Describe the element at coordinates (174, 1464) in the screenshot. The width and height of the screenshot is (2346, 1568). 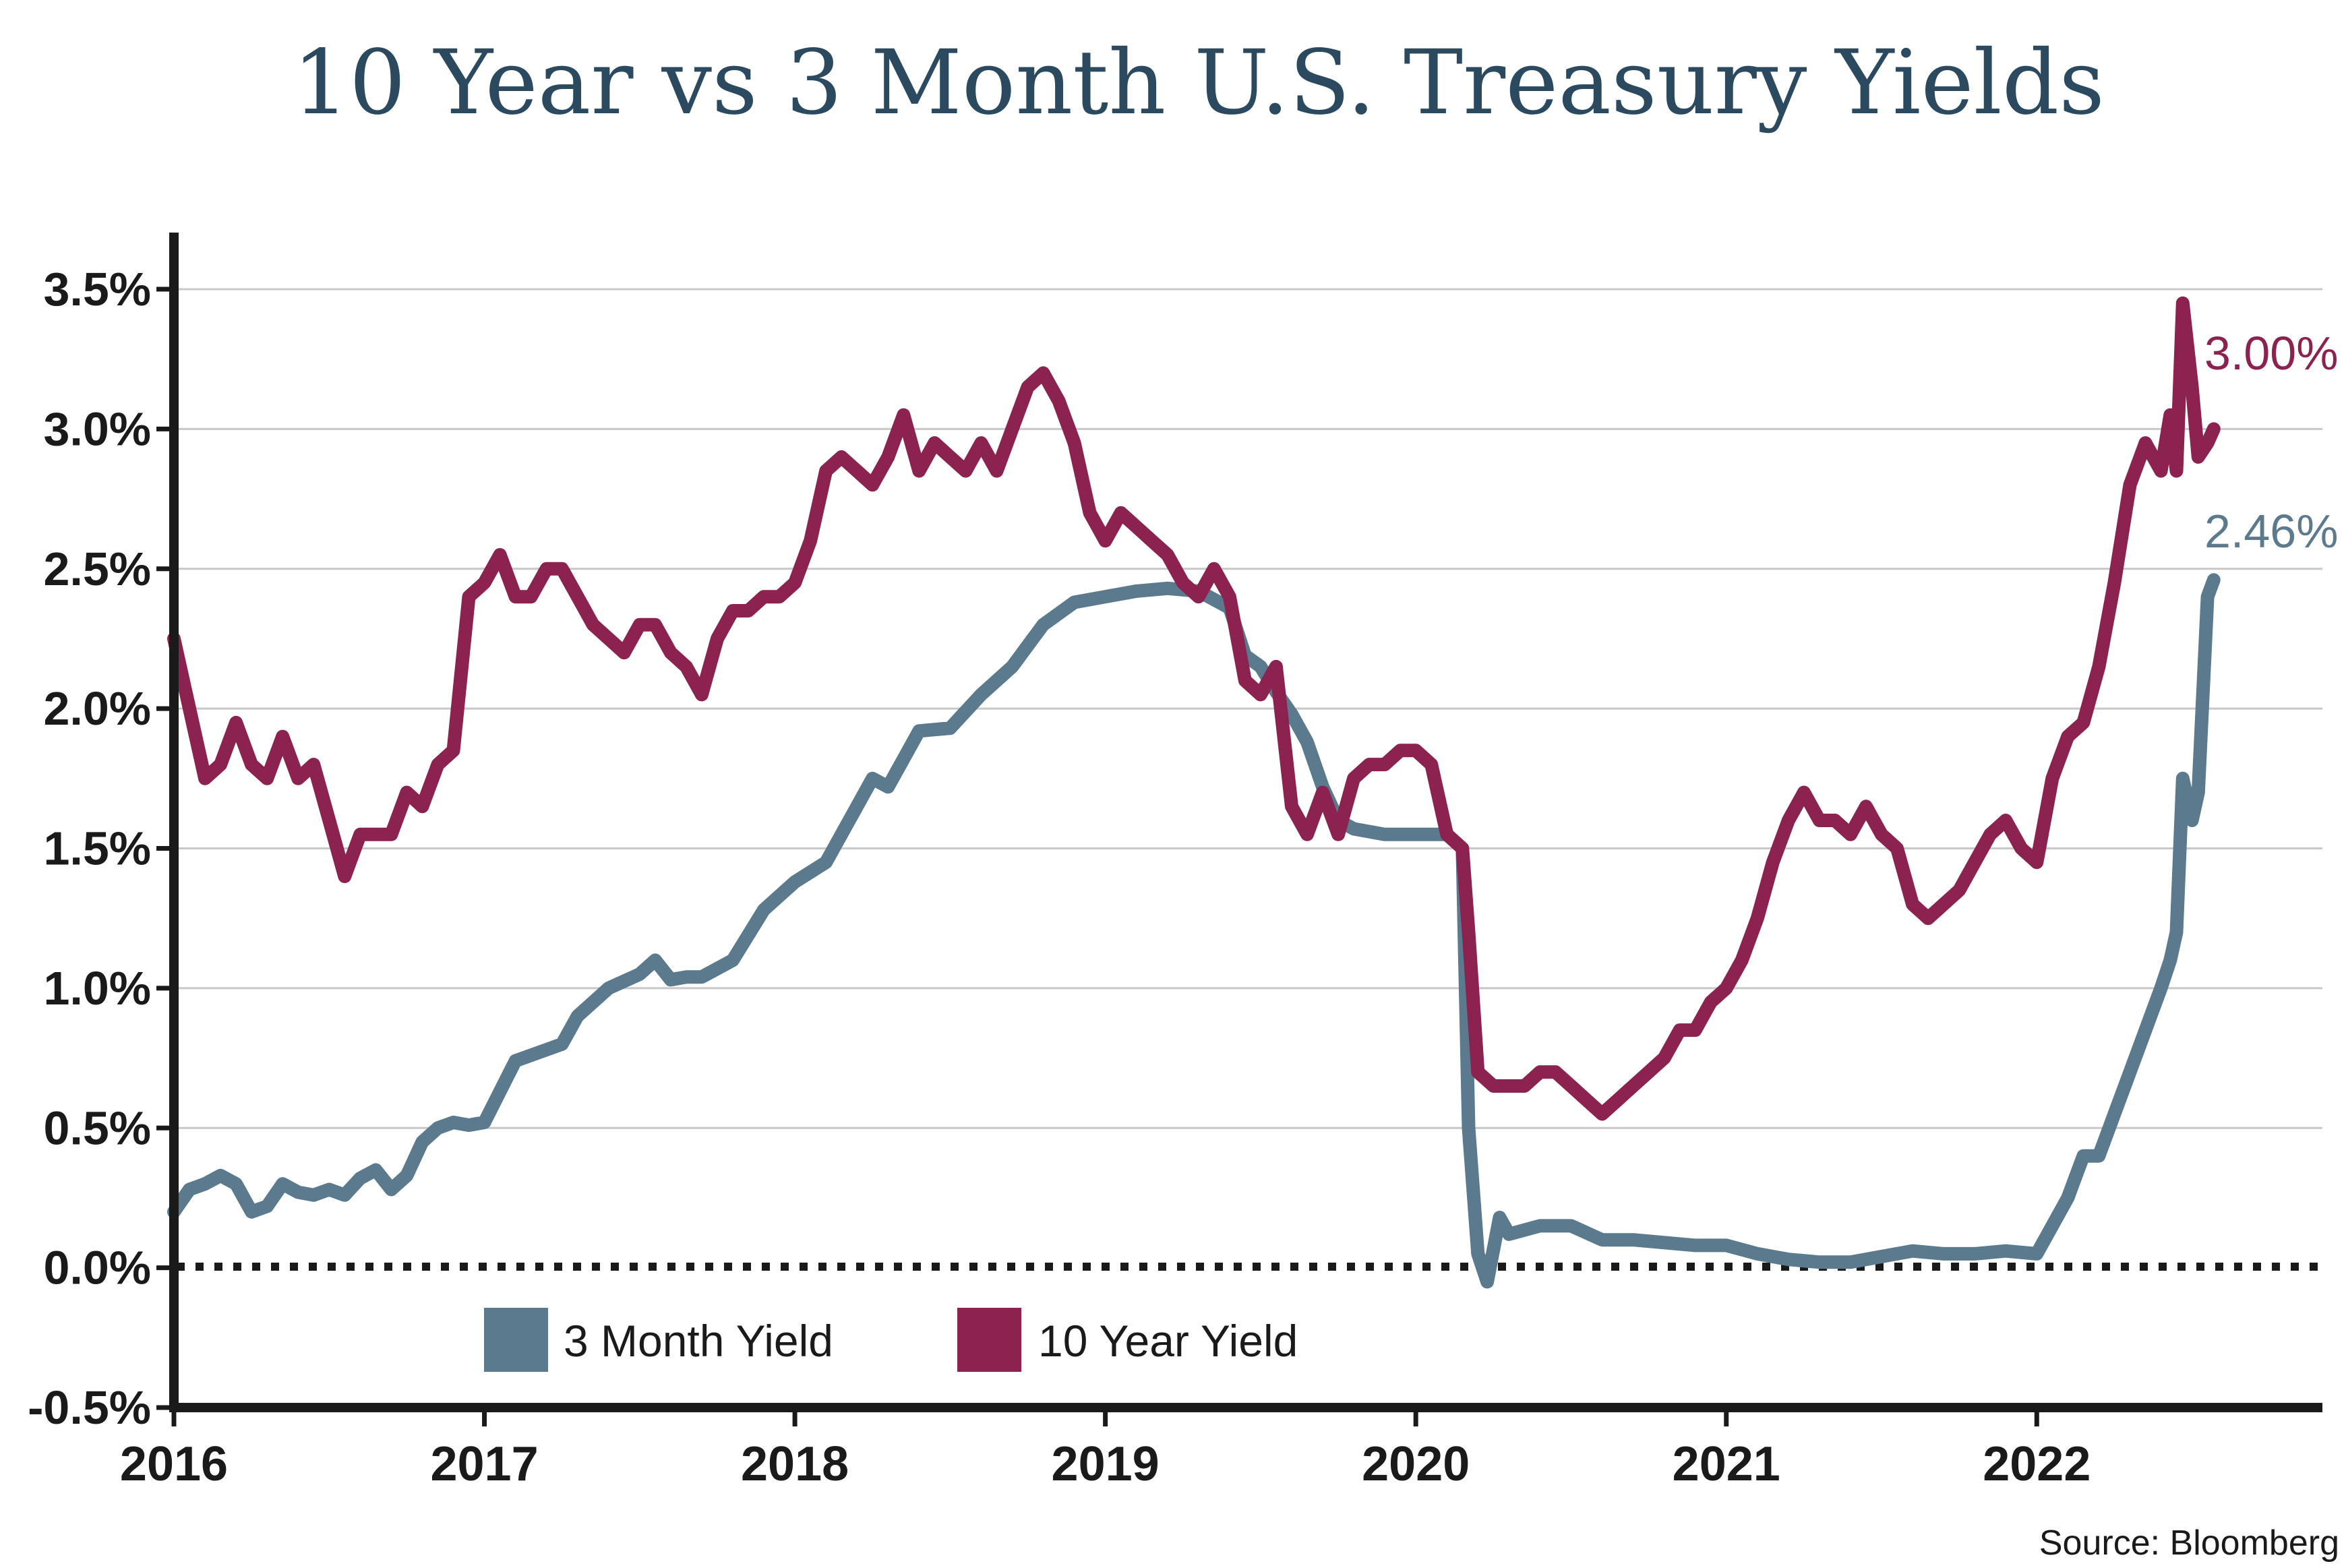
I see `x-tick-label: 2016` at that location.